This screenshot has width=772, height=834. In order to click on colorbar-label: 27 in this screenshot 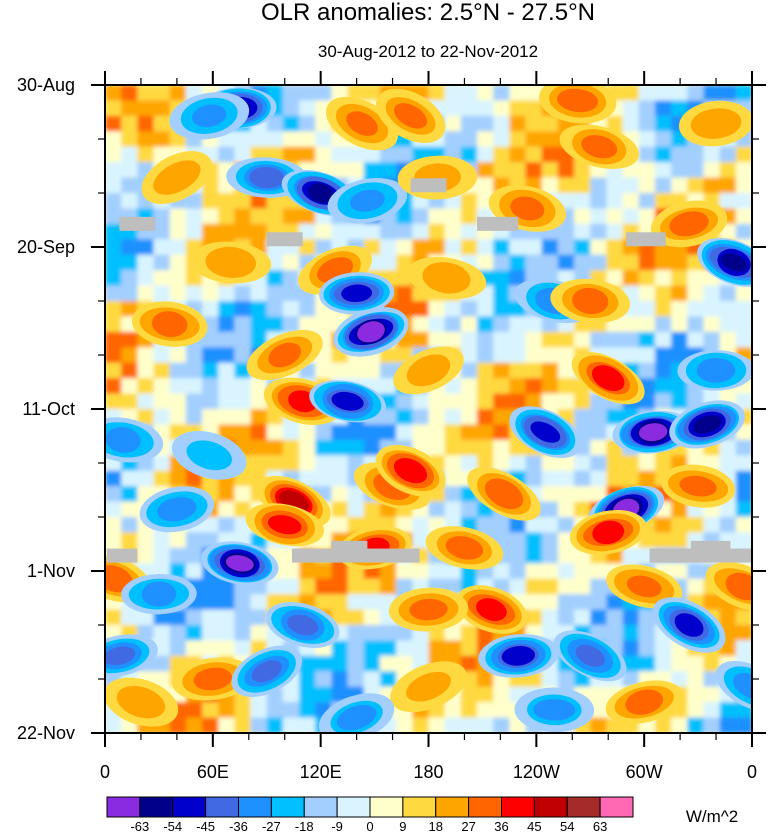, I will do `click(468, 826)`.